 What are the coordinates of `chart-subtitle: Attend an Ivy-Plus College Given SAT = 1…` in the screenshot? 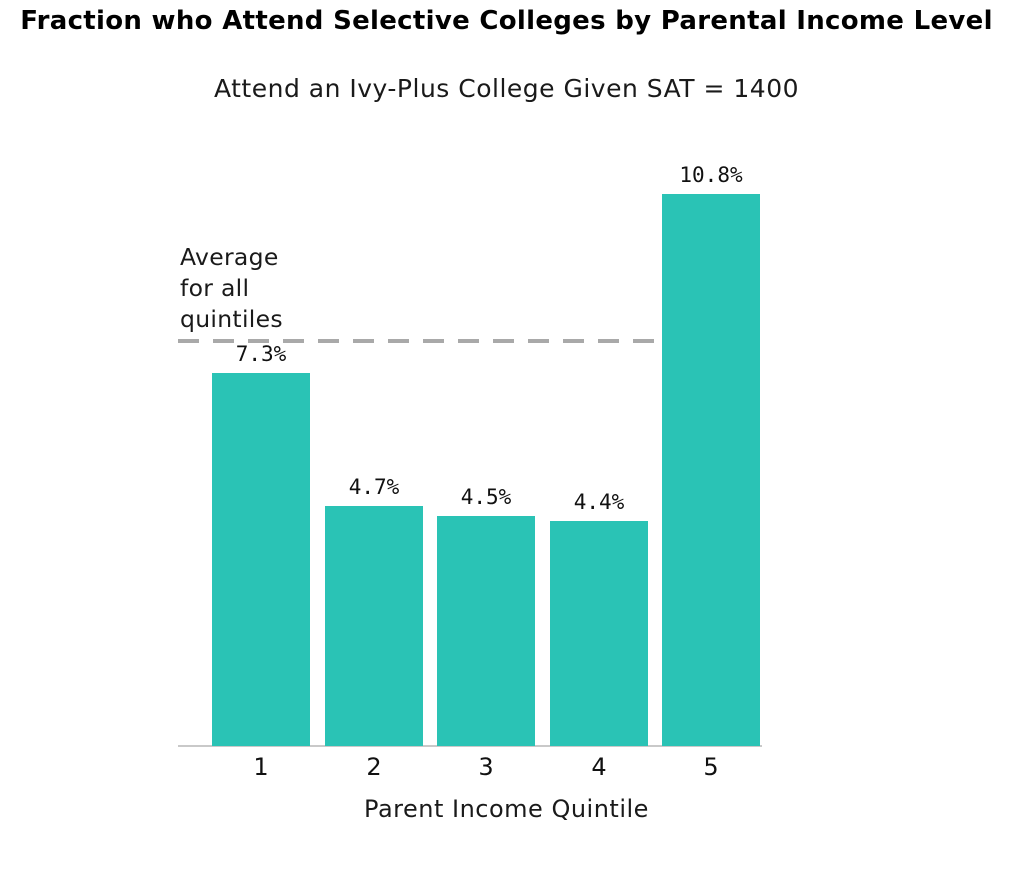 It's located at (506, 88).